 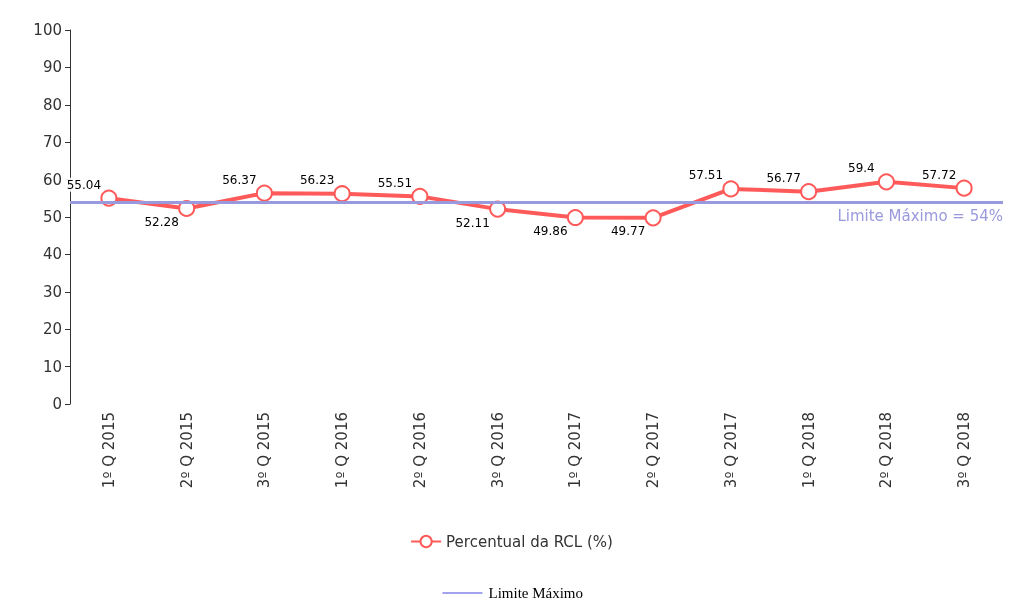 What do you see at coordinates (808, 450) in the screenshot?
I see `x-tick-label: 1º Q 2018` at bounding box center [808, 450].